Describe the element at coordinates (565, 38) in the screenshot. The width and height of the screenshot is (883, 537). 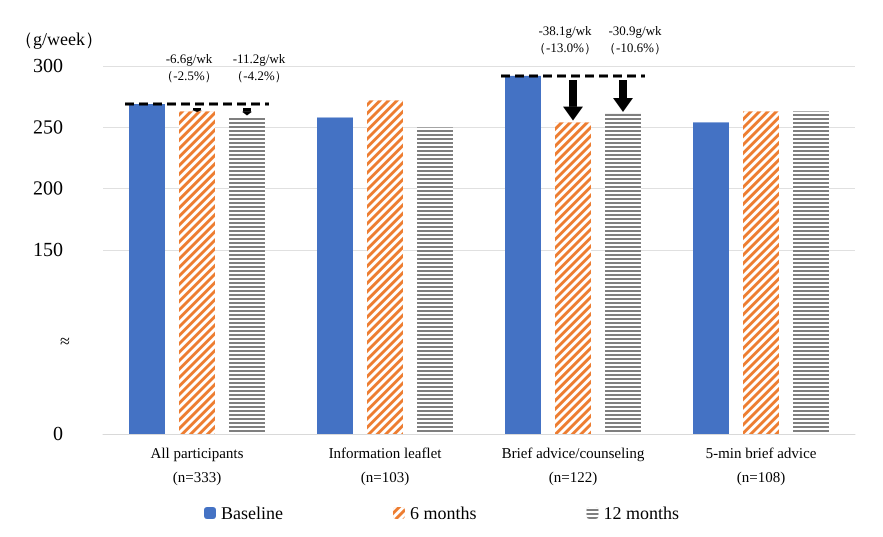
I see `text: -38.1g/wk （-13.0%）` at that location.